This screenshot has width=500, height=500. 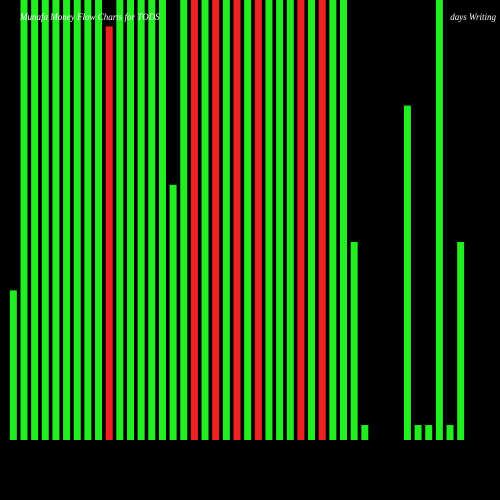 What do you see at coordinates (89, 17) in the screenshot?
I see `chart-title: Munafa Money Flow Charts for TODS` at bounding box center [89, 17].